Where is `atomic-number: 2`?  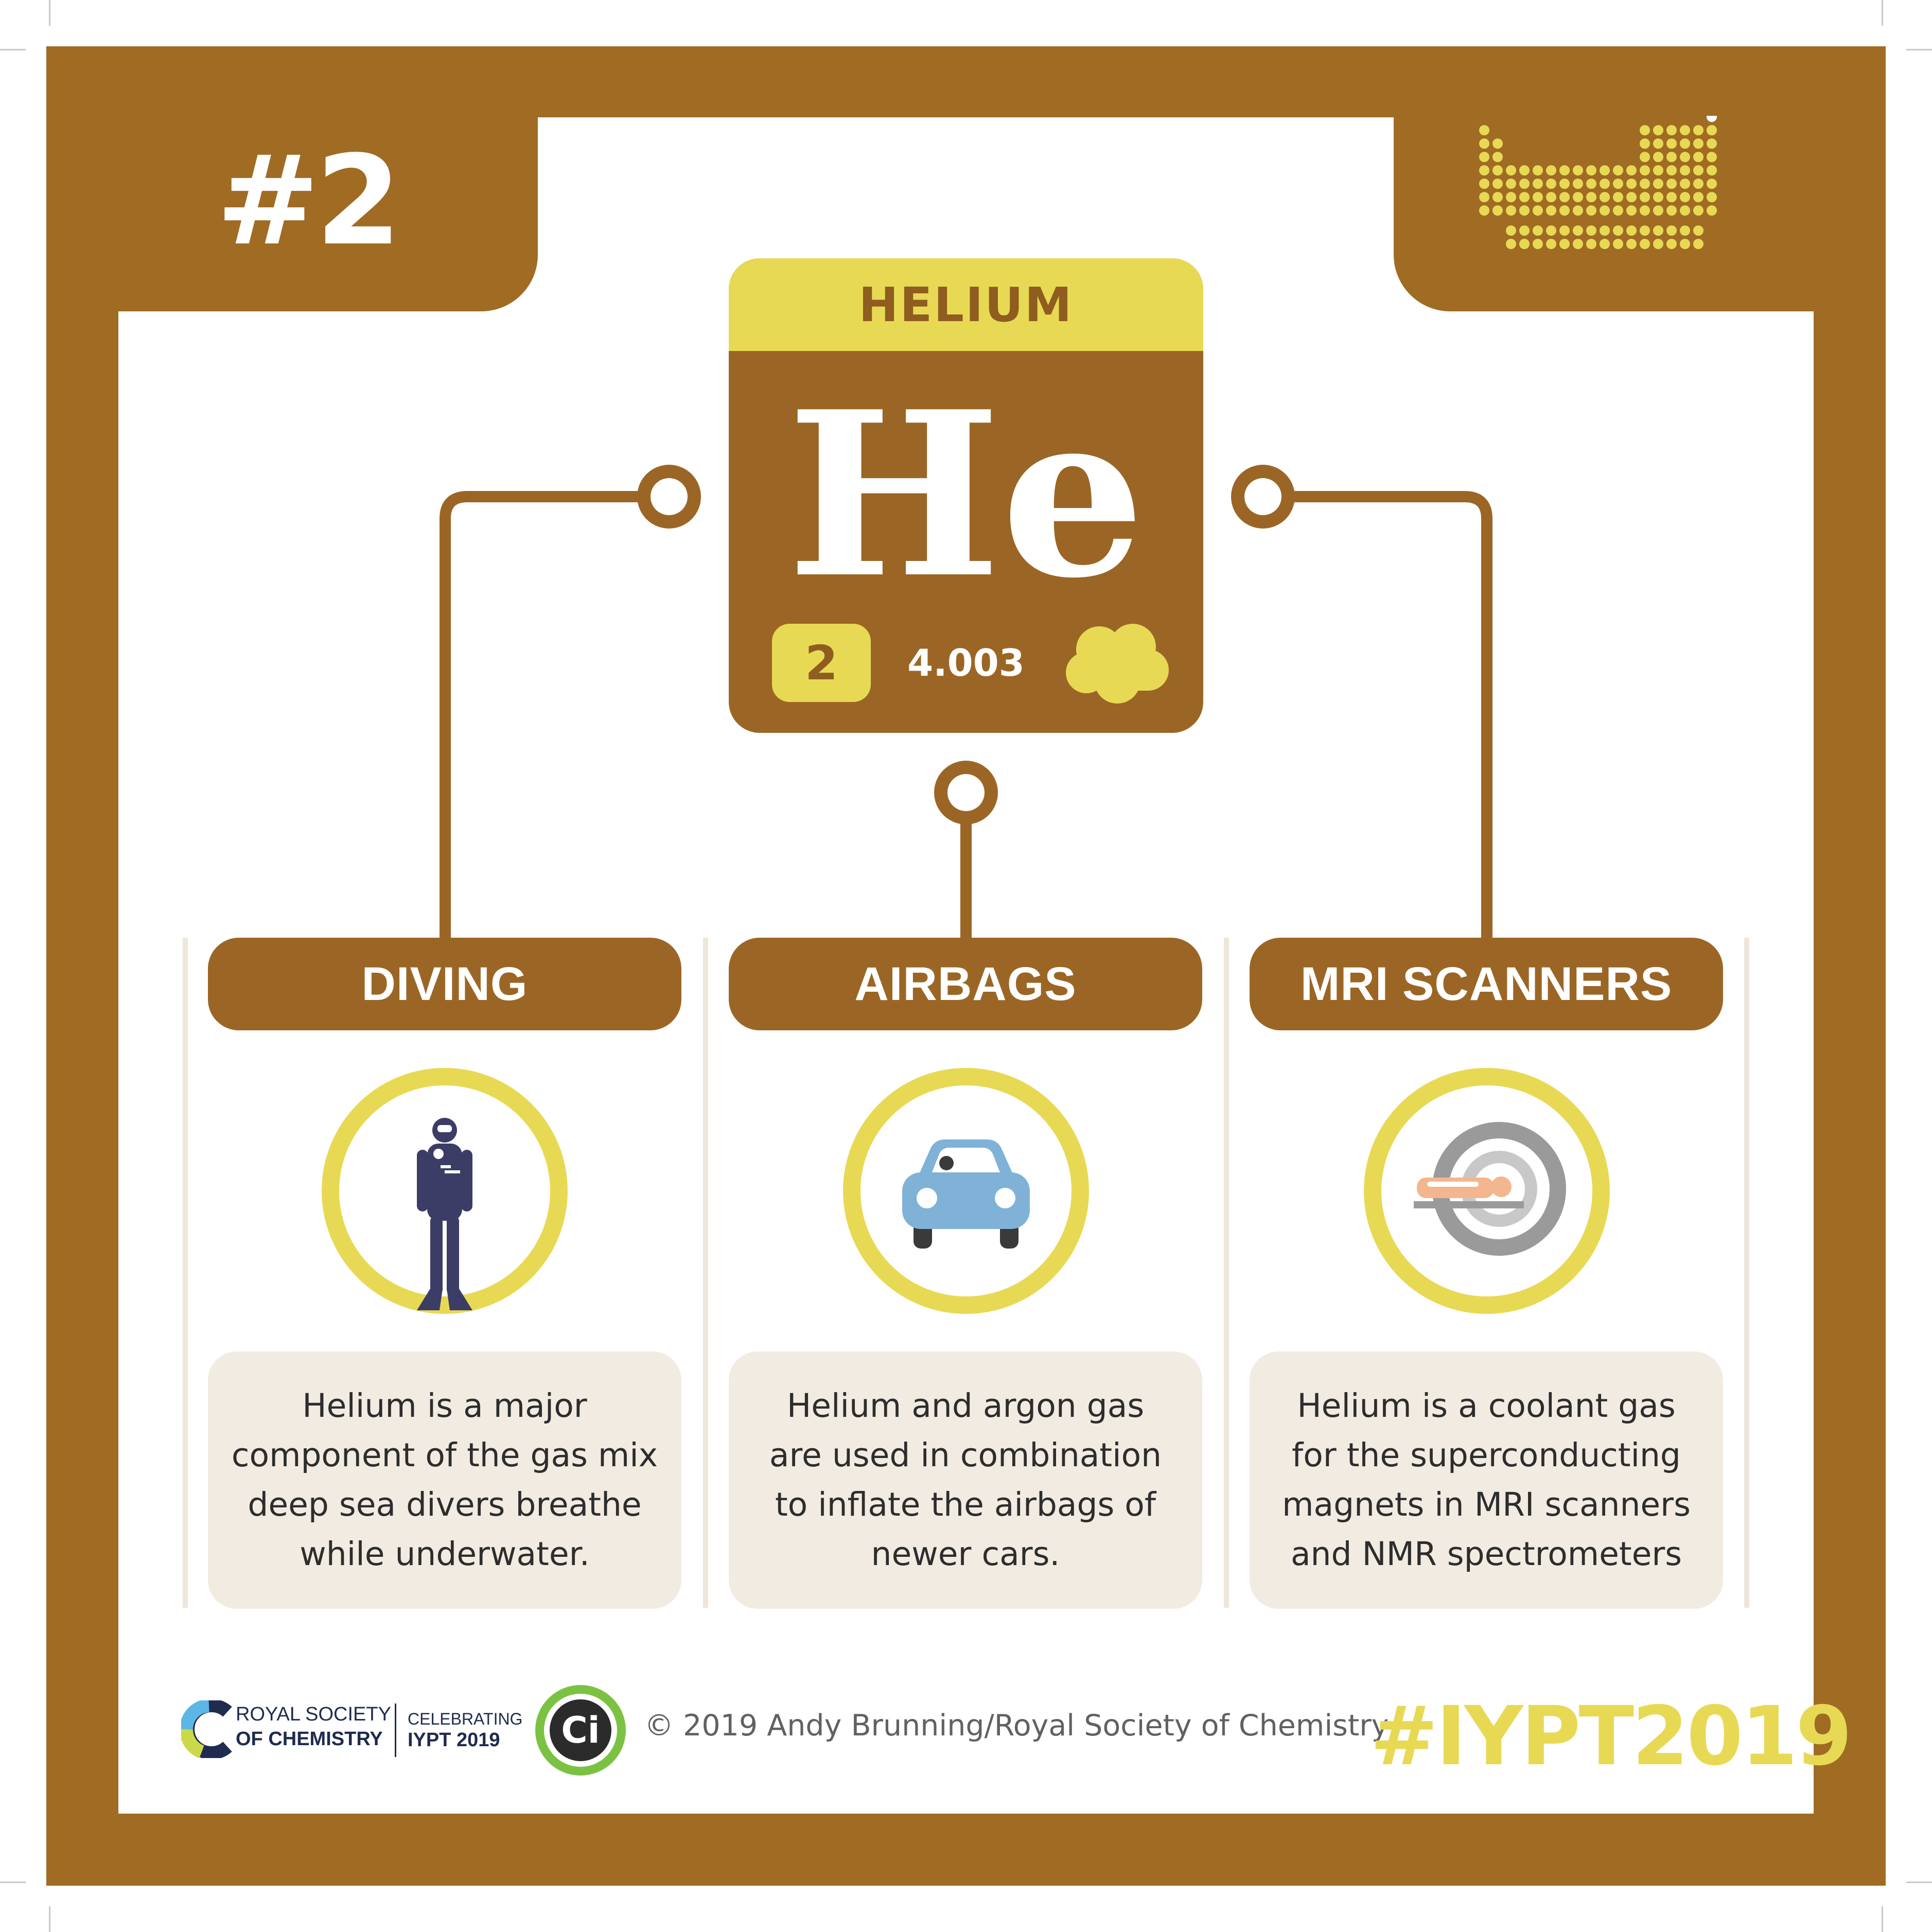
atomic-number: 2 is located at coordinates (822, 663).